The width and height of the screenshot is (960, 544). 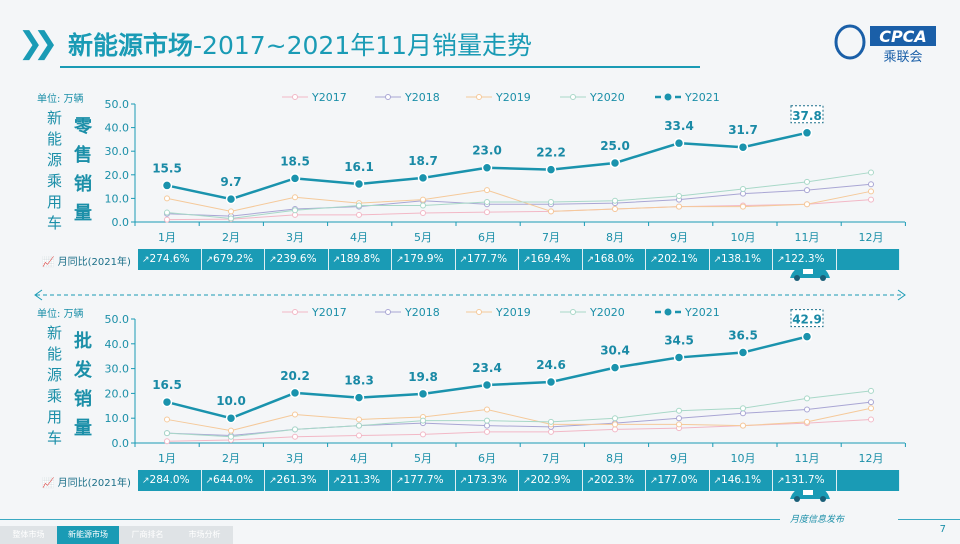 I want to click on yoy-cell: ↗202.9%, so click(x=551, y=480).